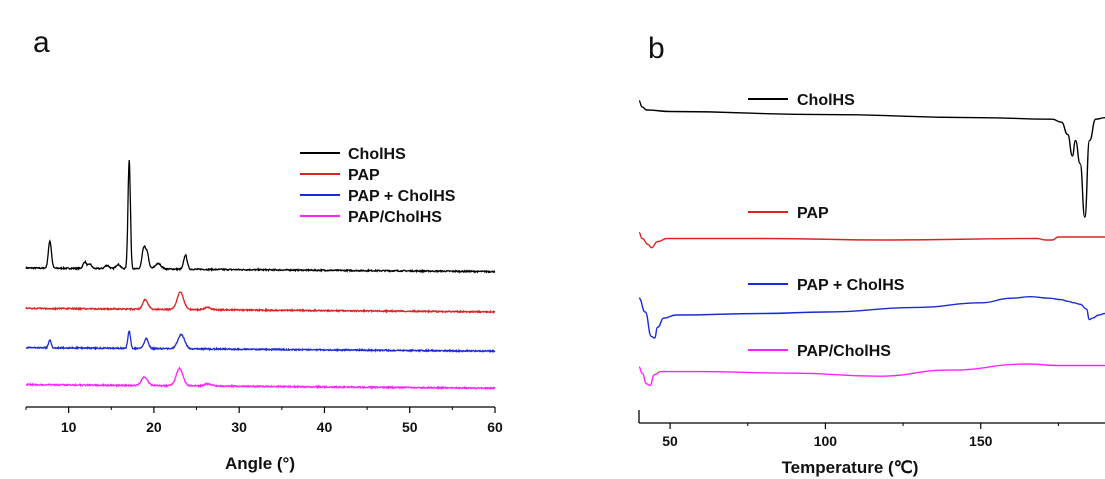 The height and width of the screenshot is (479, 1105). I want to click on panel-b-legend-label: PAP, so click(813, 213).